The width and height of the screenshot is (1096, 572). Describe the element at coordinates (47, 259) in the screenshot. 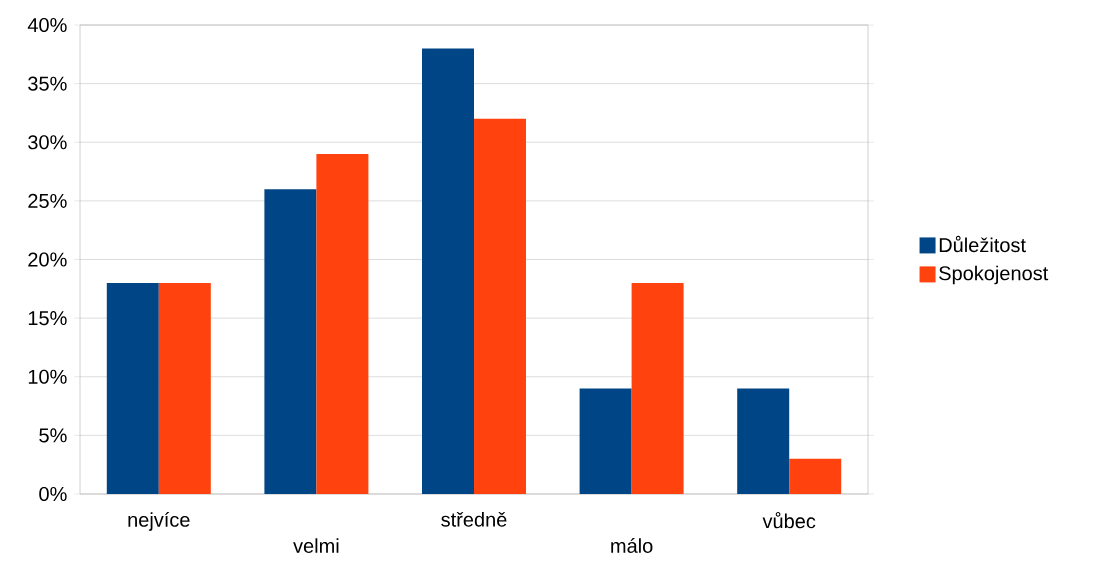

I see `y-tick-label: 20%` at that location.